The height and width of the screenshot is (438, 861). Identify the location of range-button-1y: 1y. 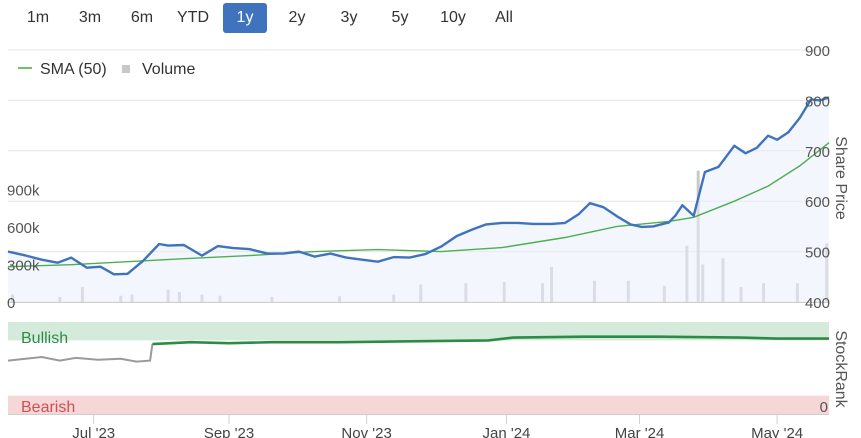
(245, 18).